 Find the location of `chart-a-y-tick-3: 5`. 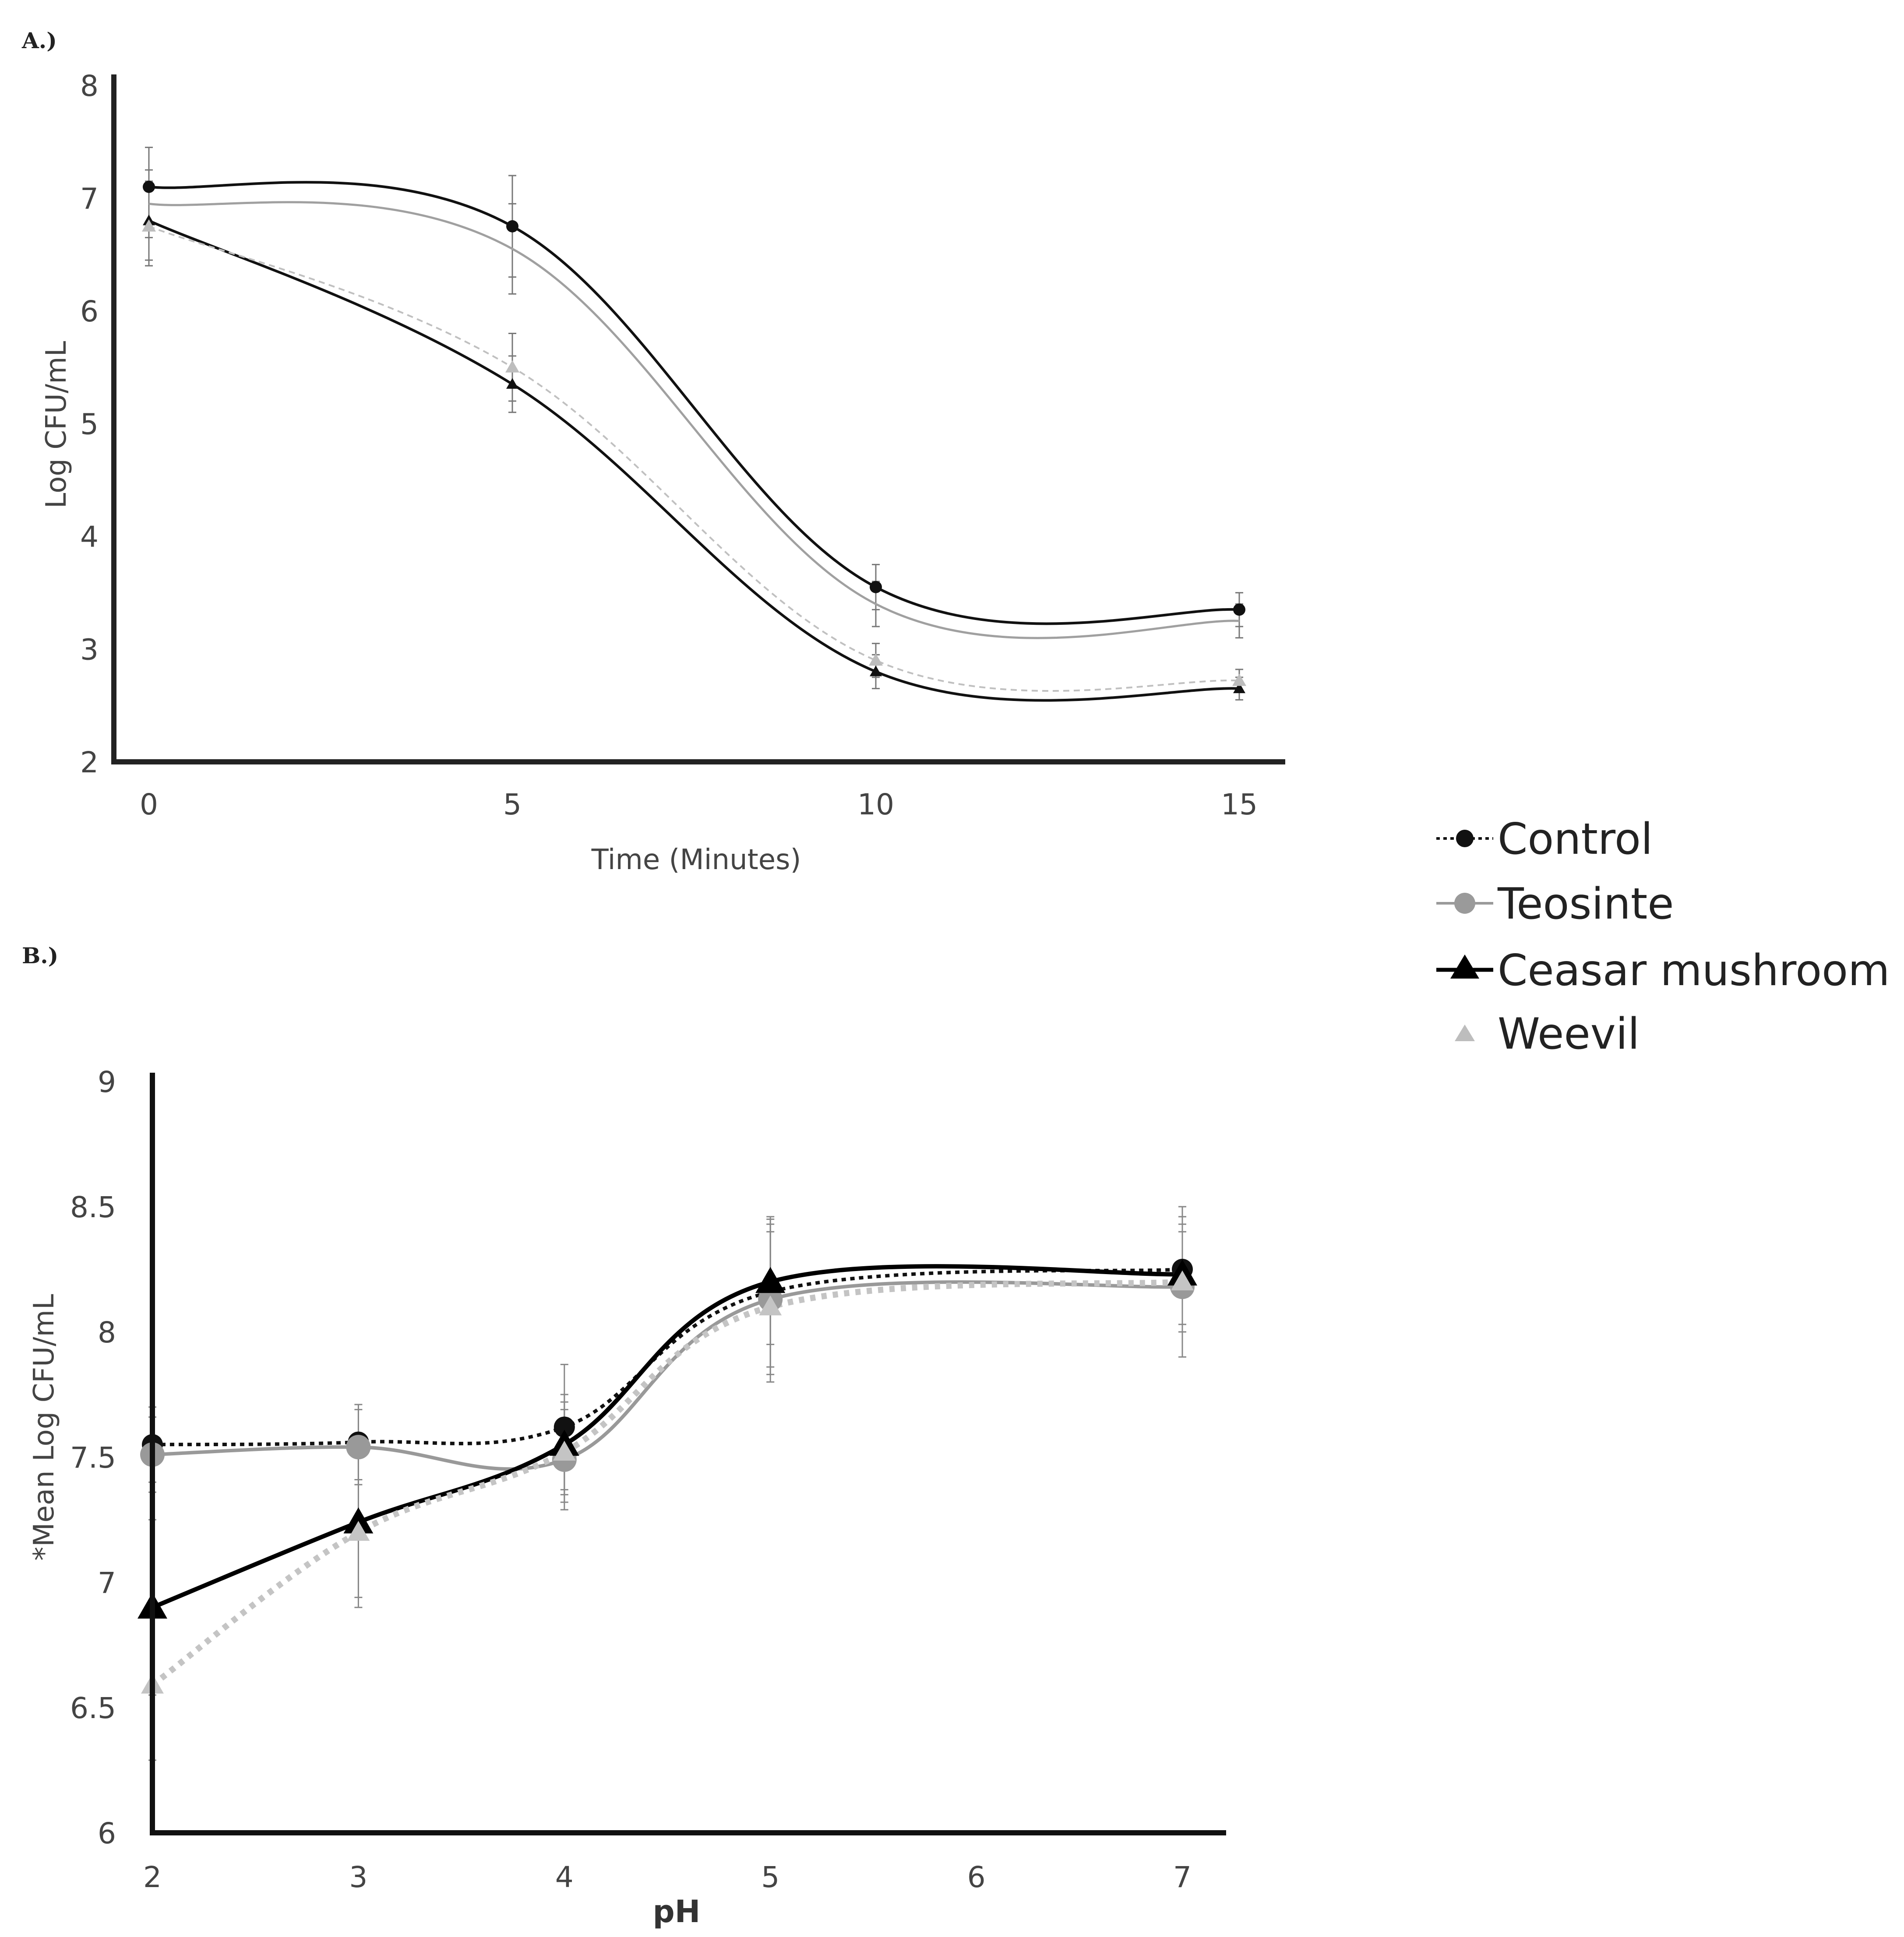

chart-a-y-tick-3: 5 is located at coordinates (89, 424).